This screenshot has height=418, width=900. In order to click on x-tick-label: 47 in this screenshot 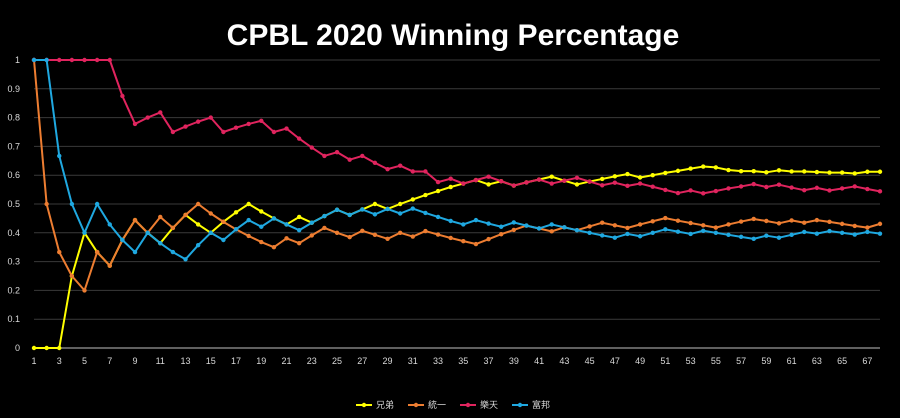, I will do `click(615, 361)`.